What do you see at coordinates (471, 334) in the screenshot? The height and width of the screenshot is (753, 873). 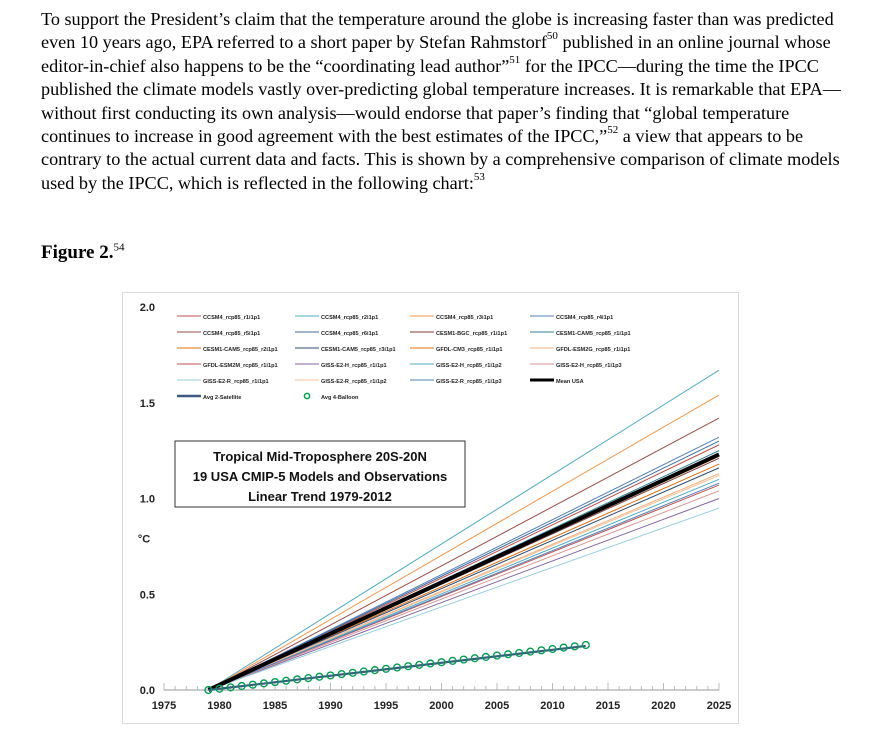 I see `legend-label: CESM1-BGC_rcp85_r1i1p1` at bounding box center [471, 334].